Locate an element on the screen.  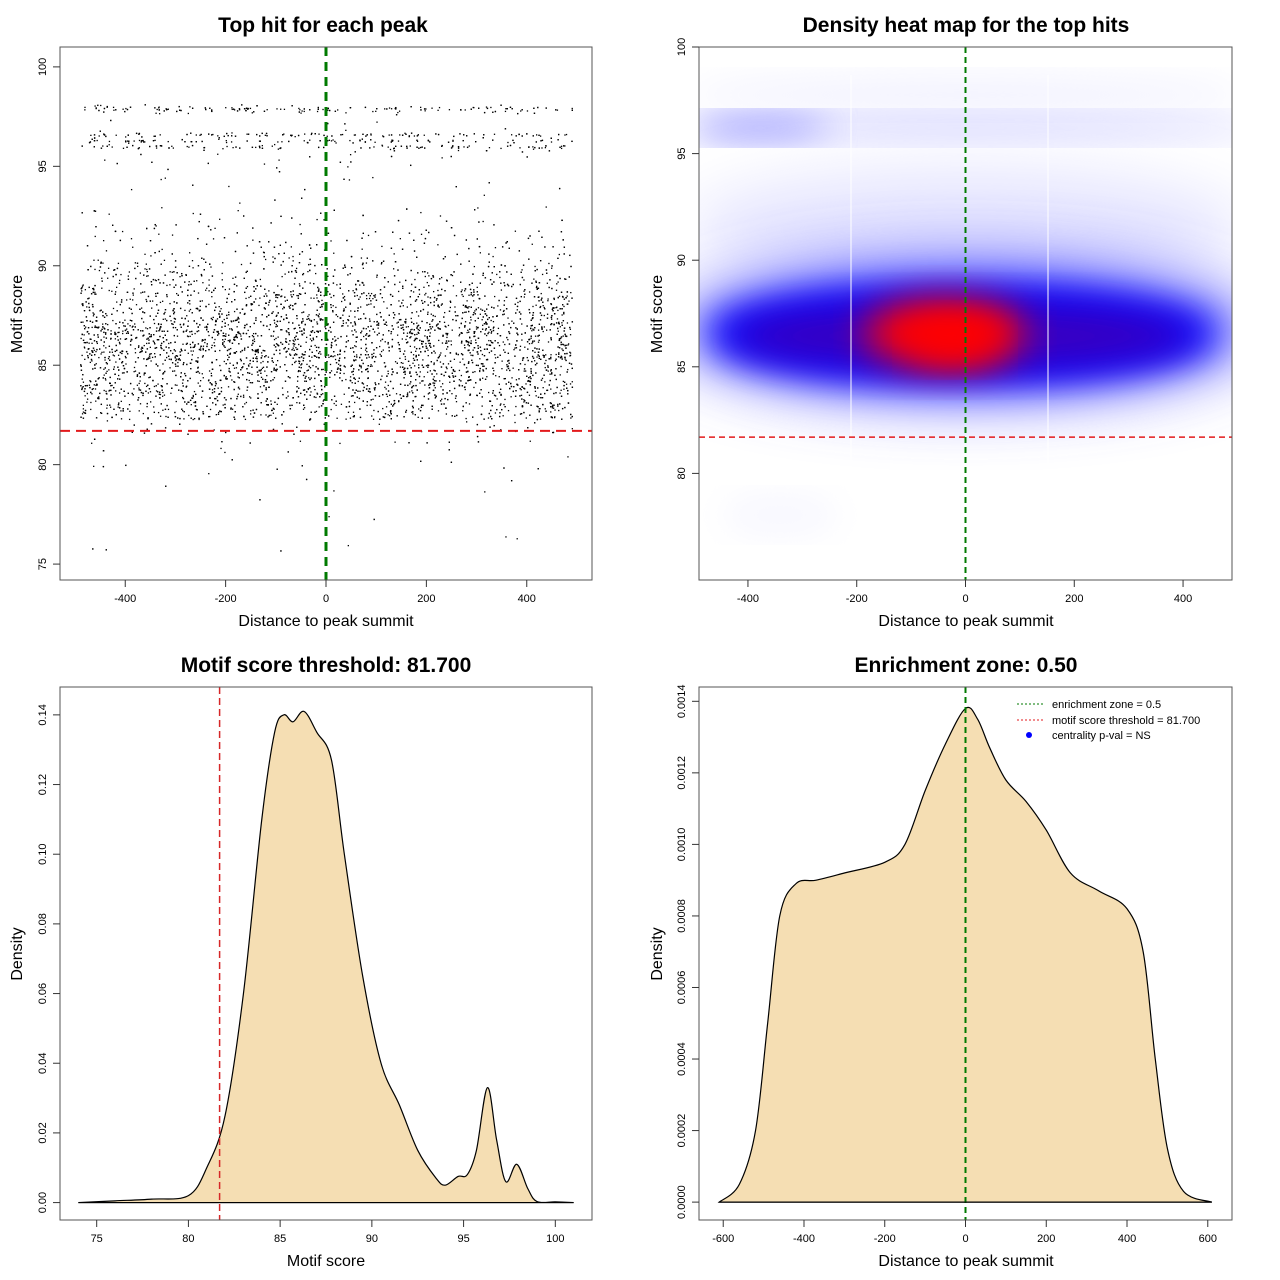
scatter-points is located at coordinates (327, 328).